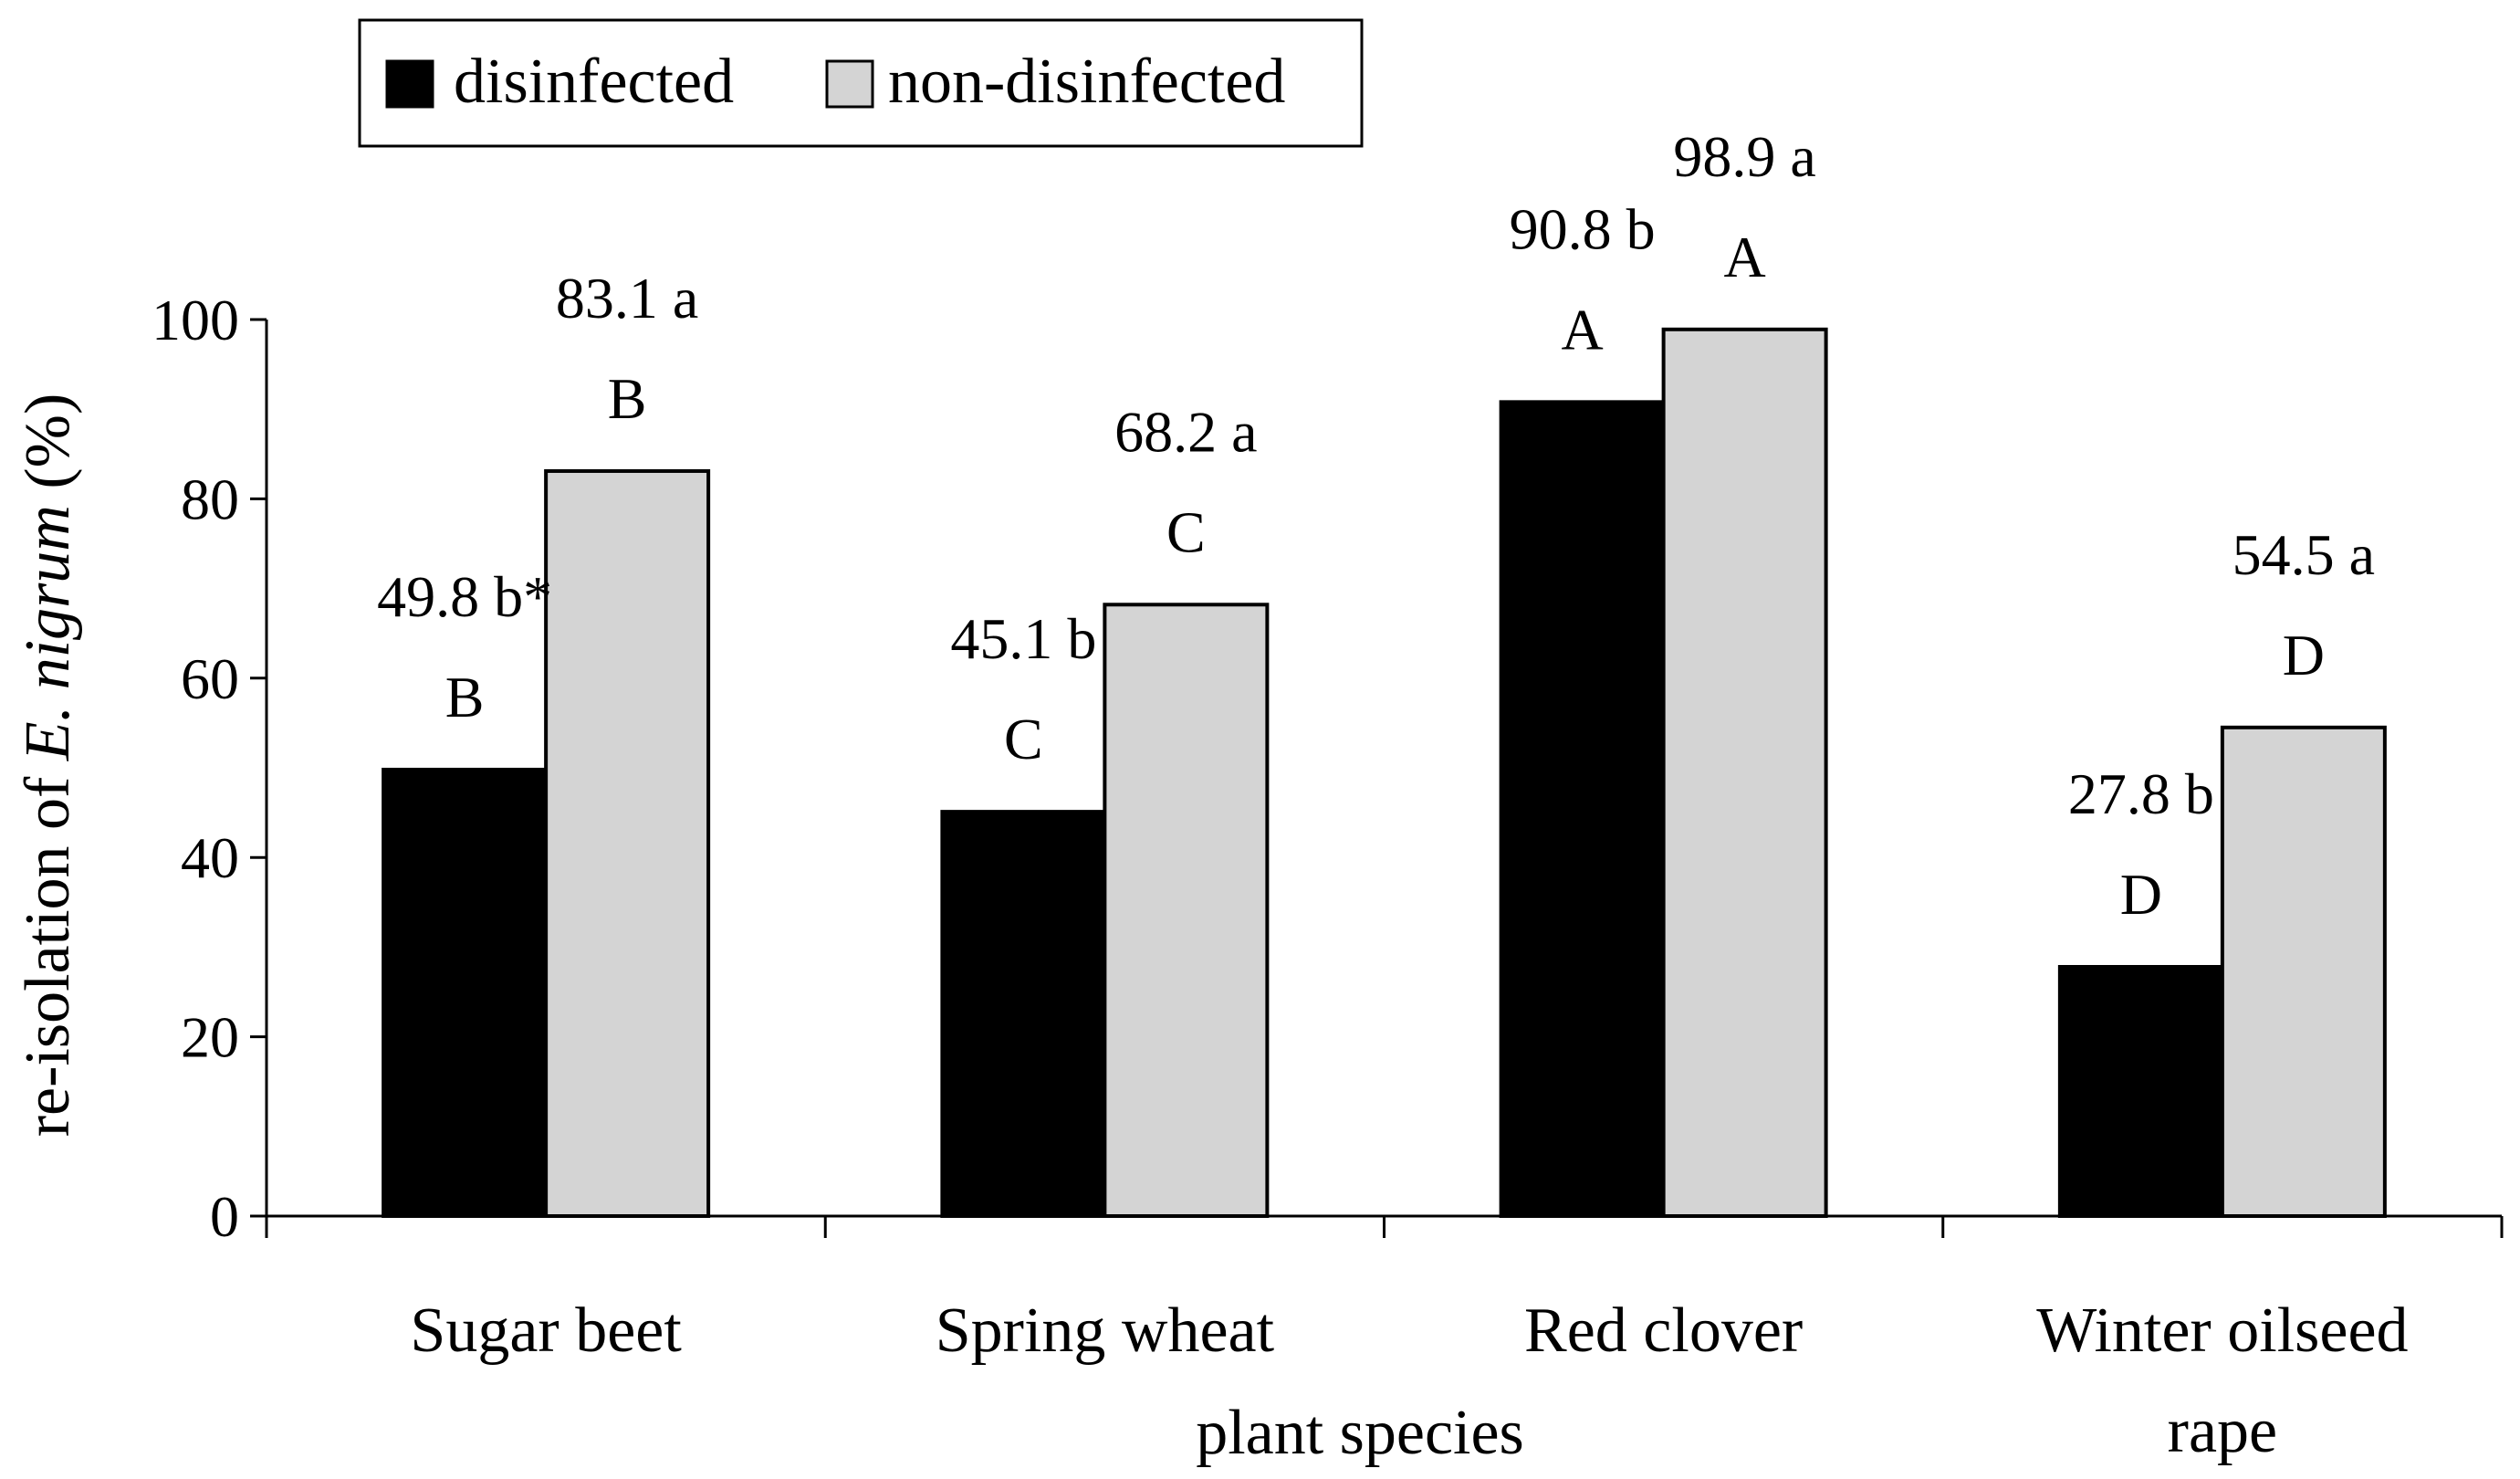  I want to click on category-label-spring-wheat: Spring wheat, so click(1105, 1330).